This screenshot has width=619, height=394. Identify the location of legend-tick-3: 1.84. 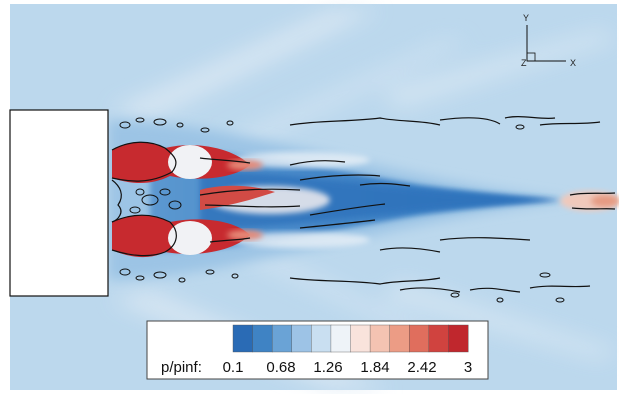
(374, 367).